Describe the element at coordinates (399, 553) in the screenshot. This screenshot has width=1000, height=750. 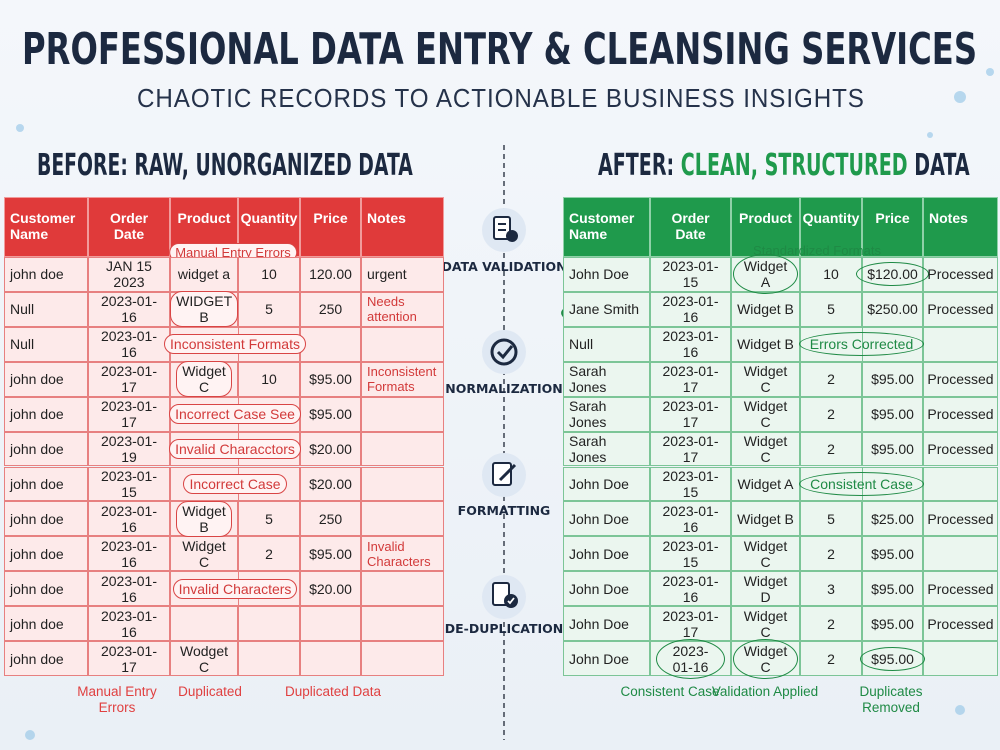
I see `cell-text: Invalid Characters` at that location.